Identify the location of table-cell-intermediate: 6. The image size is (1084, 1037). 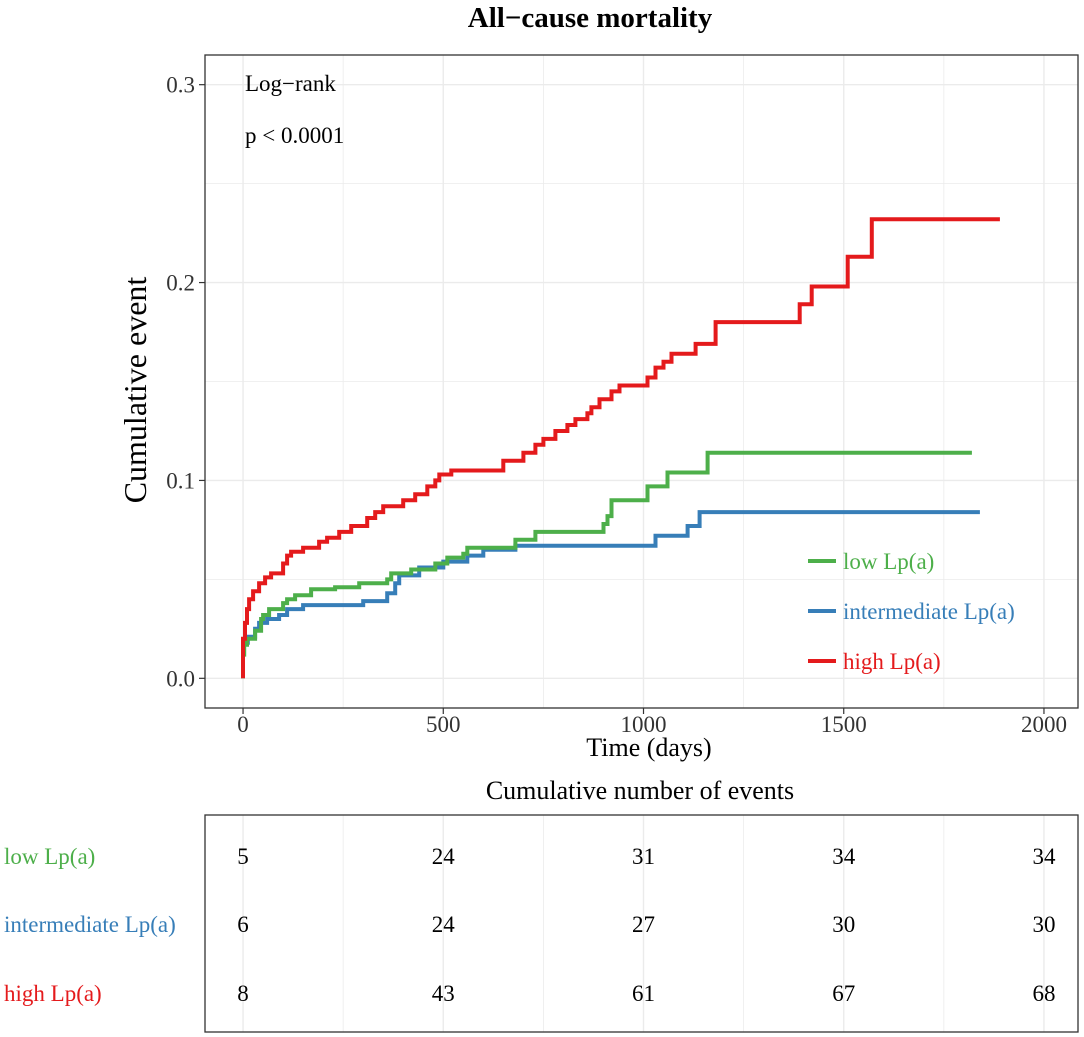
(243, 924).